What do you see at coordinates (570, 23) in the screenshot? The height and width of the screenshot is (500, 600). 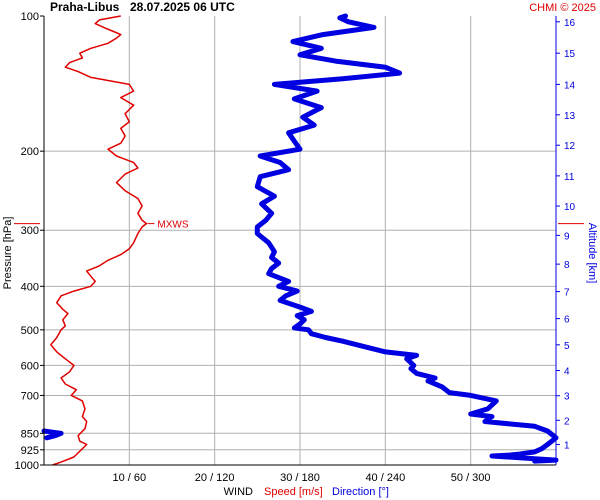 I see `altitude-tick-label: 16` at bounding box center [570, 23].